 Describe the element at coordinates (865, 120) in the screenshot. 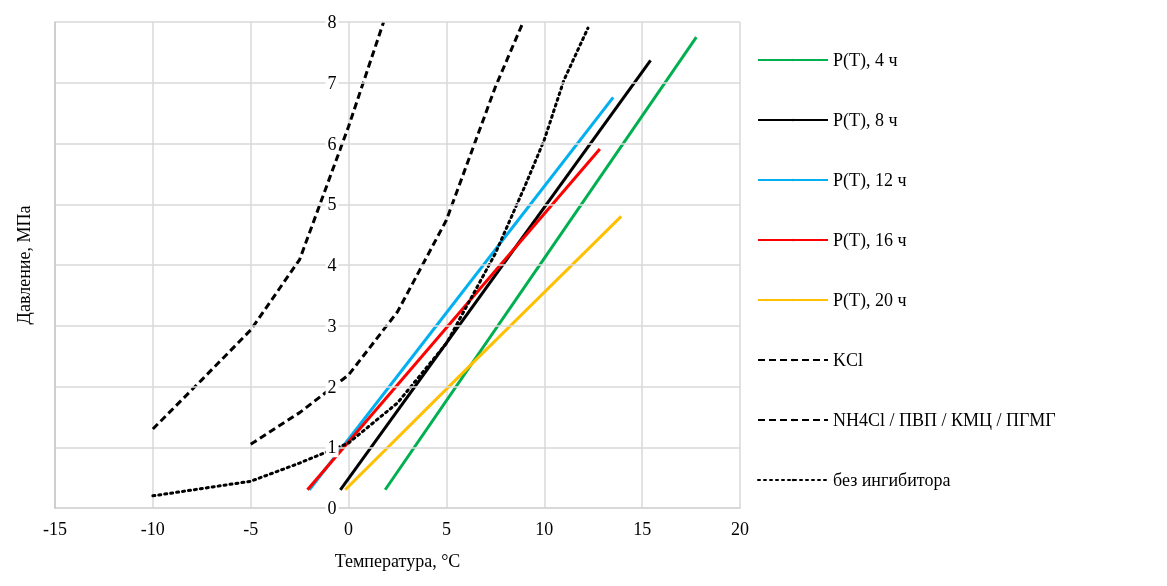

I see `legend-label: P(T), 8 ч` at that location.